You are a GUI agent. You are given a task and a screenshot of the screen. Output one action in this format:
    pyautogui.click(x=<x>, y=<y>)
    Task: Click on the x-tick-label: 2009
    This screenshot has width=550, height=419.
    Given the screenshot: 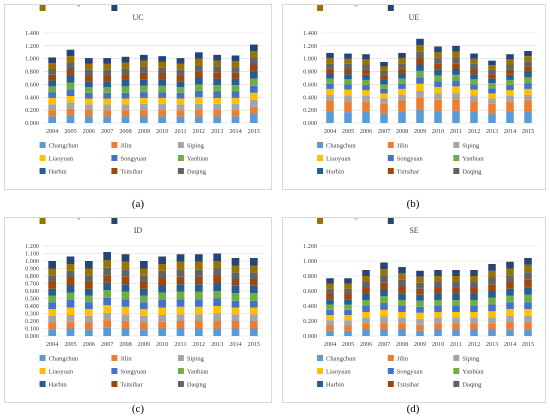 What is the action you would take?
    pyautogui.click(x=420, y=131)
    